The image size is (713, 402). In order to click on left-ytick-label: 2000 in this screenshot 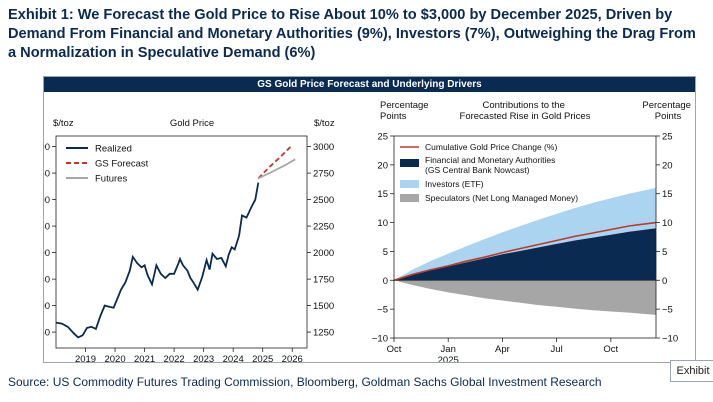, I will do `click(47, 253)`.